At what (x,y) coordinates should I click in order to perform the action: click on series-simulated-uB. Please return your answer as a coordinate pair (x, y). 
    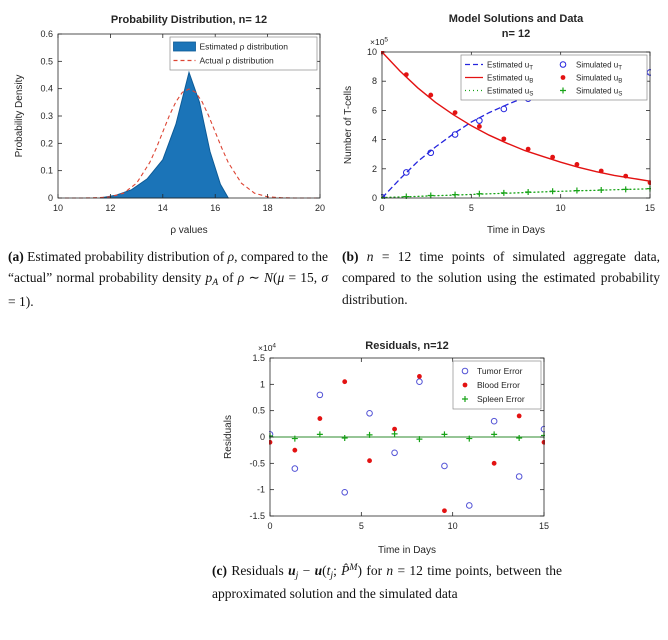
    Looking at the image, I should click on (516, 118).